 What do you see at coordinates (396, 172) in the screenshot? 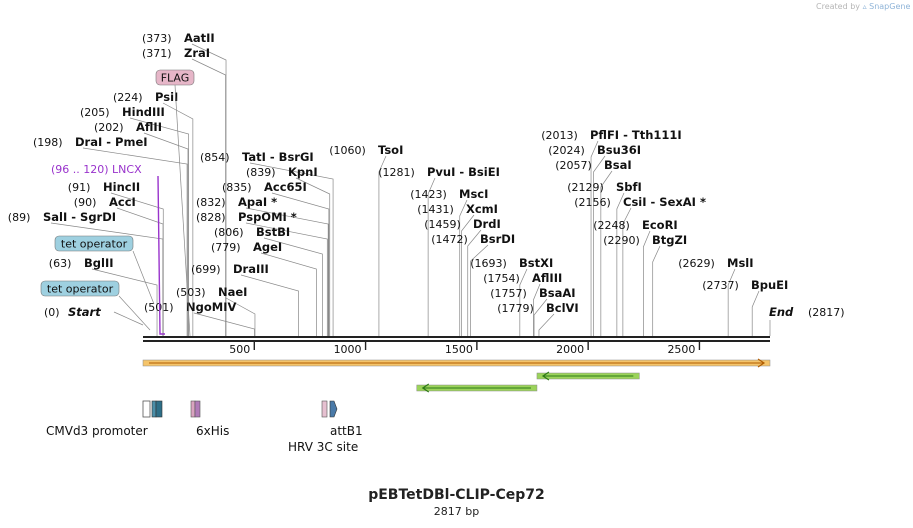
I see `site-position-21: (1281)` at bounding box center [396, 172].